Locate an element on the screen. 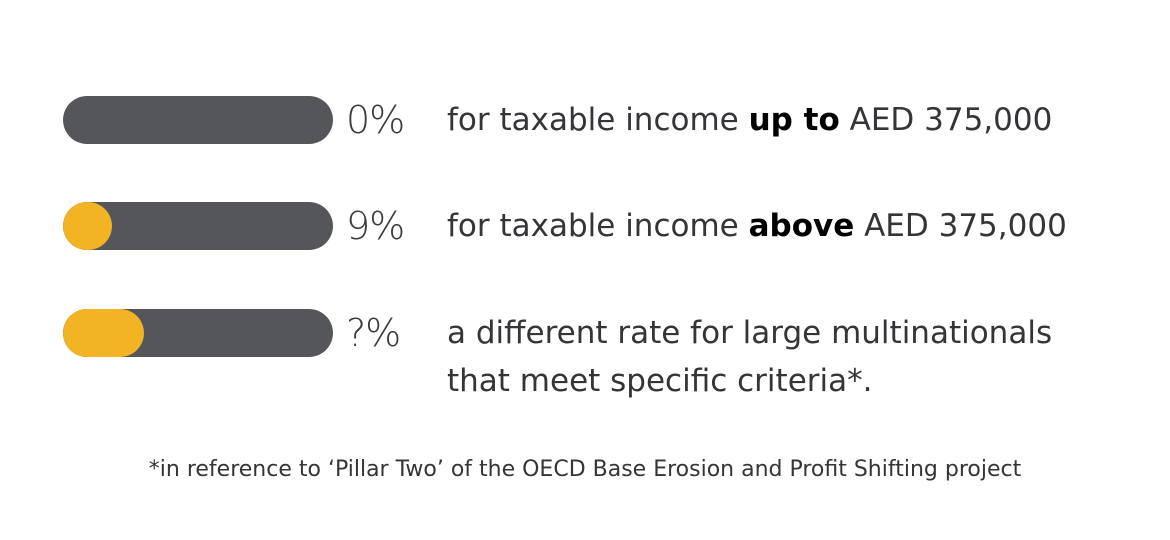 This screenshot has height=540, width=1170. rate-label: 0% is located at coordinates (375, 120).